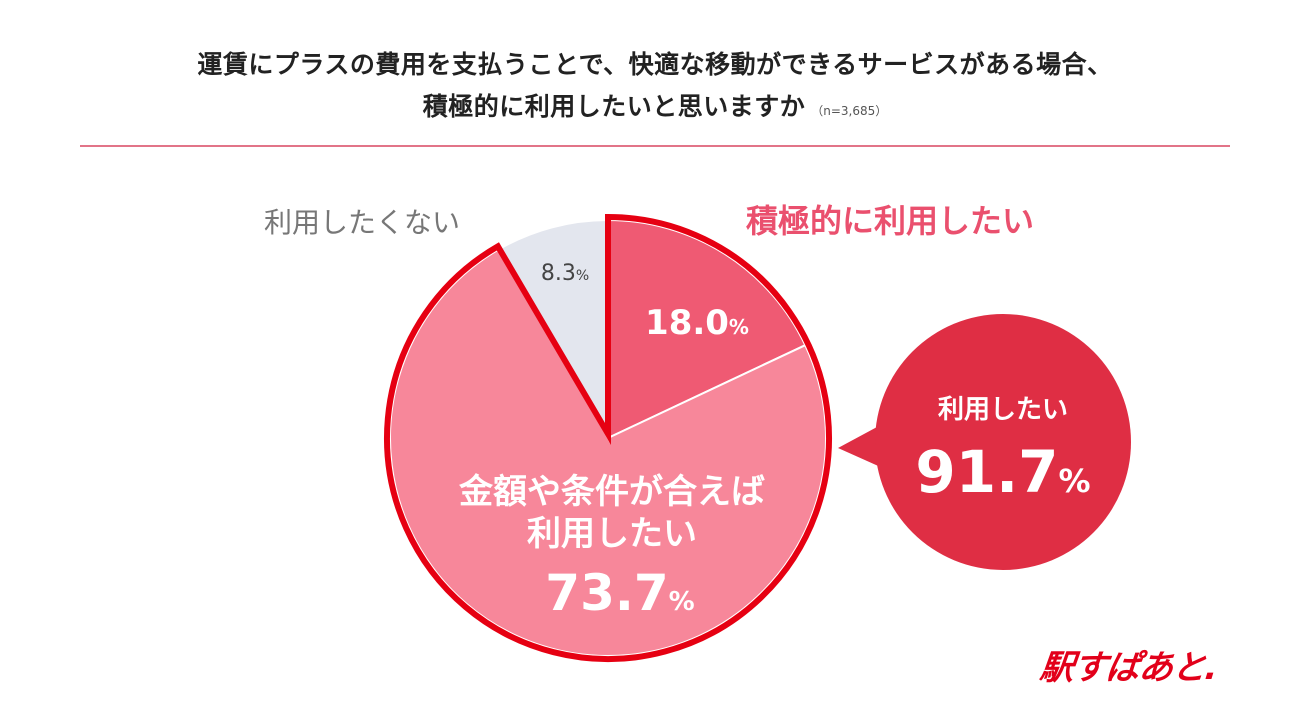  Describe the element at coordinates (655, 146) in the screenshot. I see `title-divider` at that location.